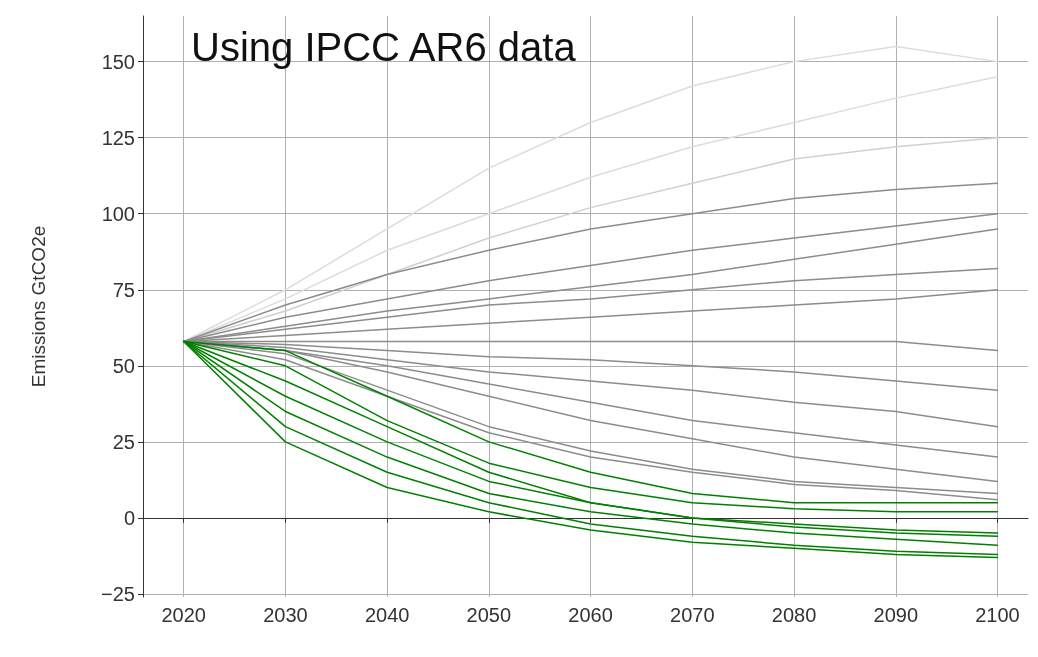  What do you see at coordinates (692, 615) in the screenshot?
I see `x-tick-label: 2070` at bounding box center [692, 615].